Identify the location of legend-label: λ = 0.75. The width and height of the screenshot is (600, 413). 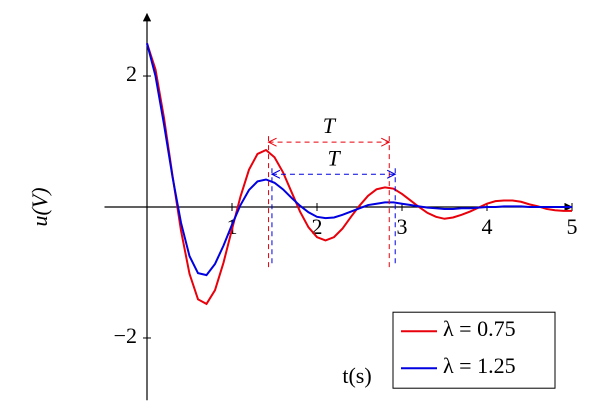
(479, 328).